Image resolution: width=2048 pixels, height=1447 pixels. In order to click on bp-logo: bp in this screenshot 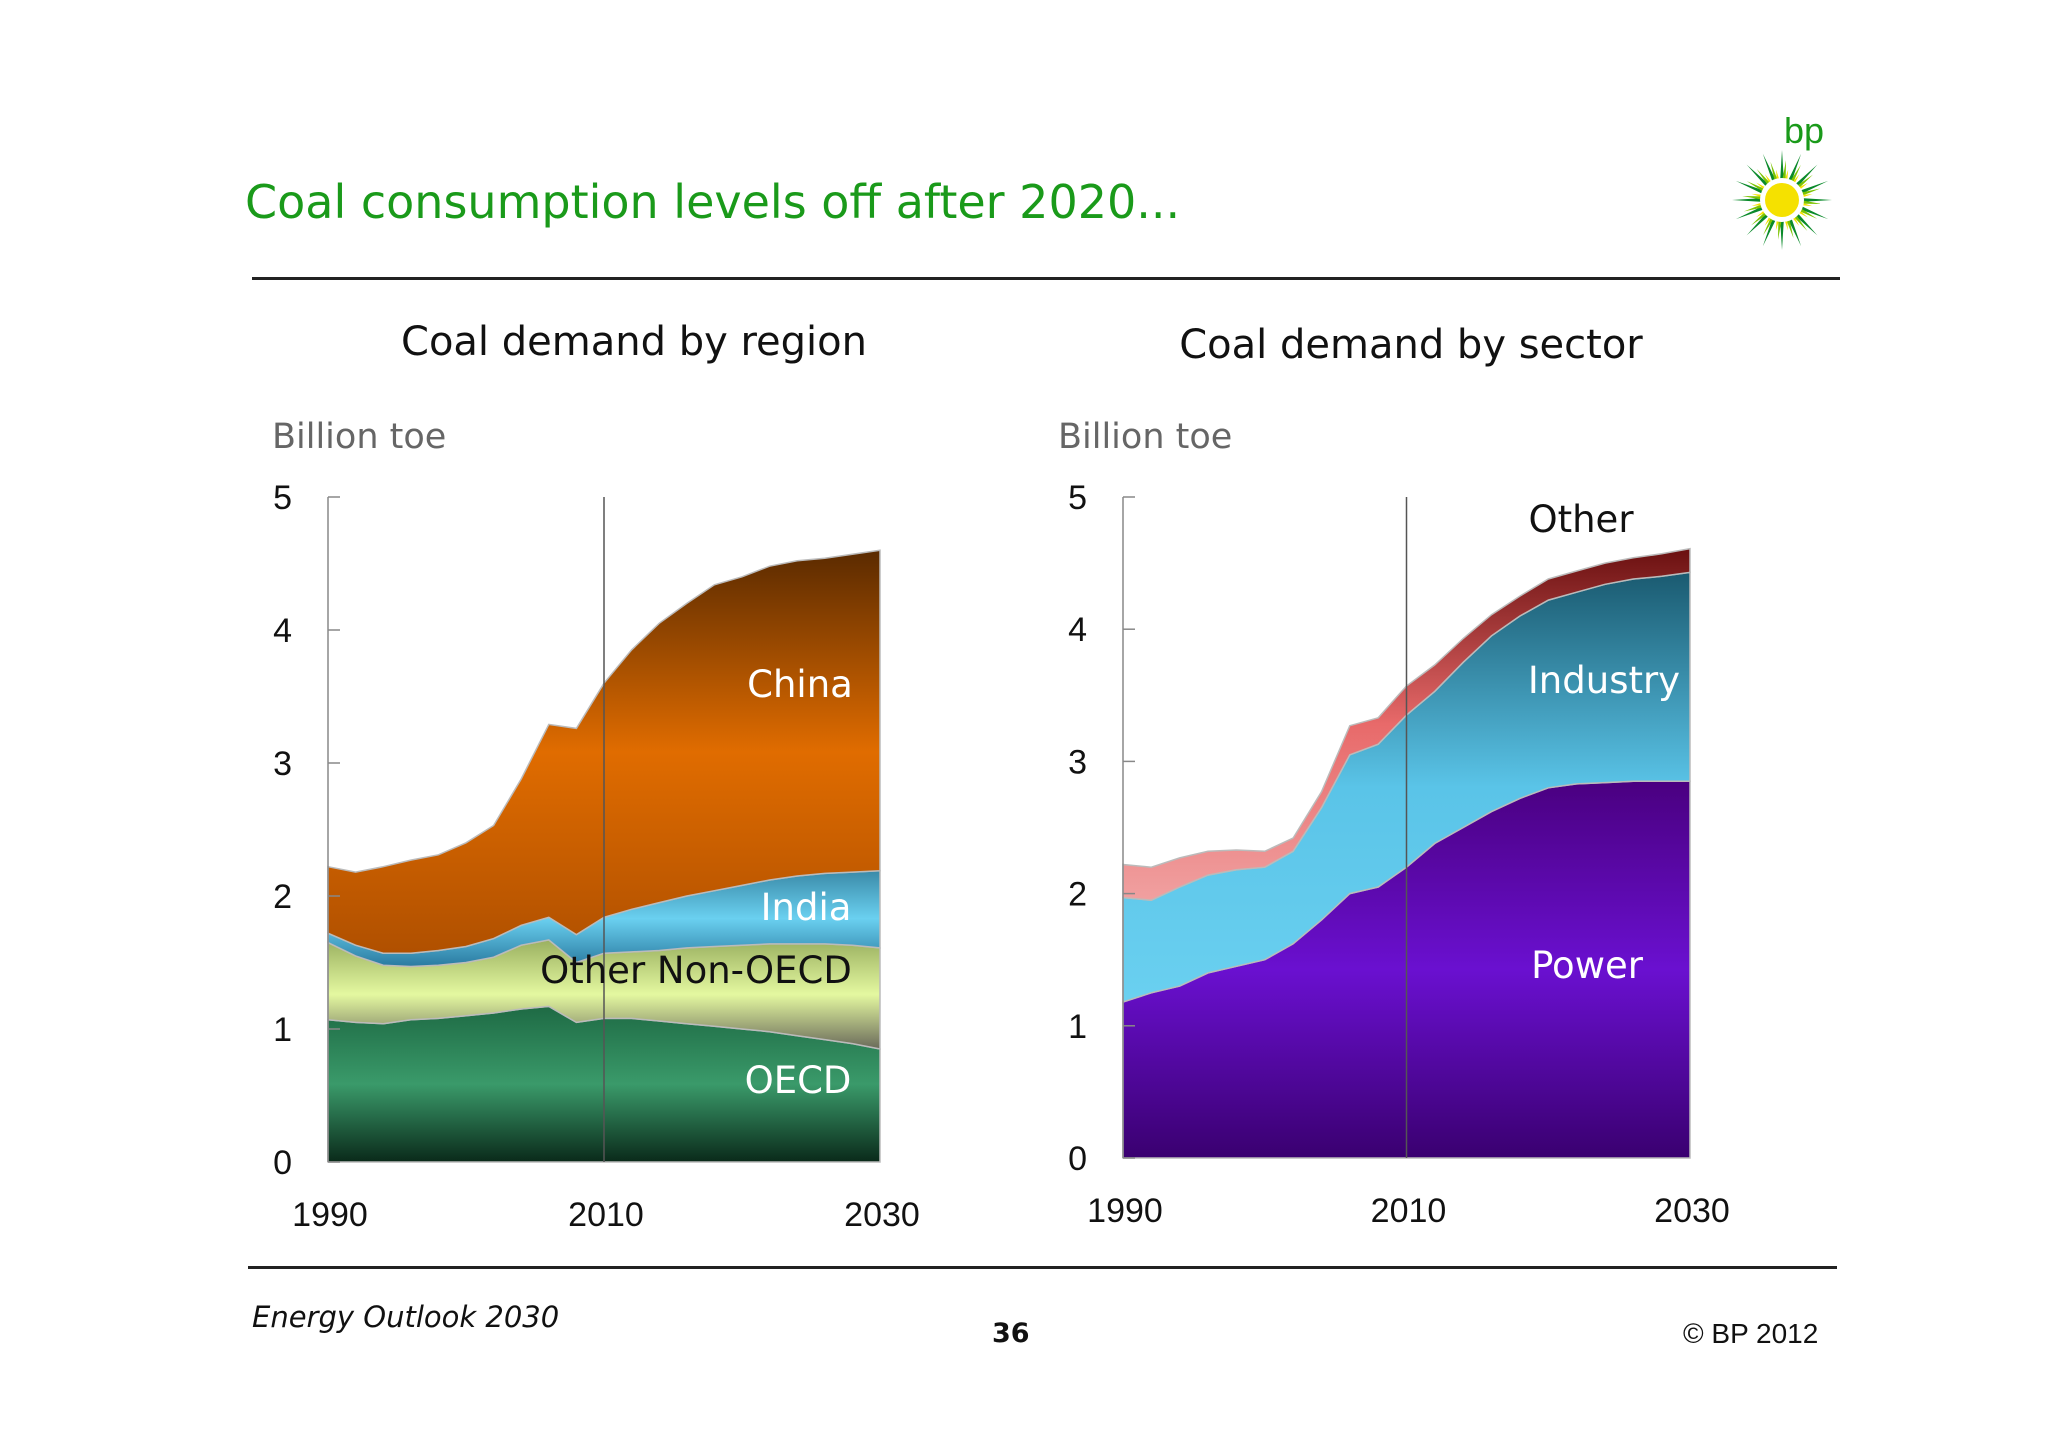, I will do `click(1782, 180)`.